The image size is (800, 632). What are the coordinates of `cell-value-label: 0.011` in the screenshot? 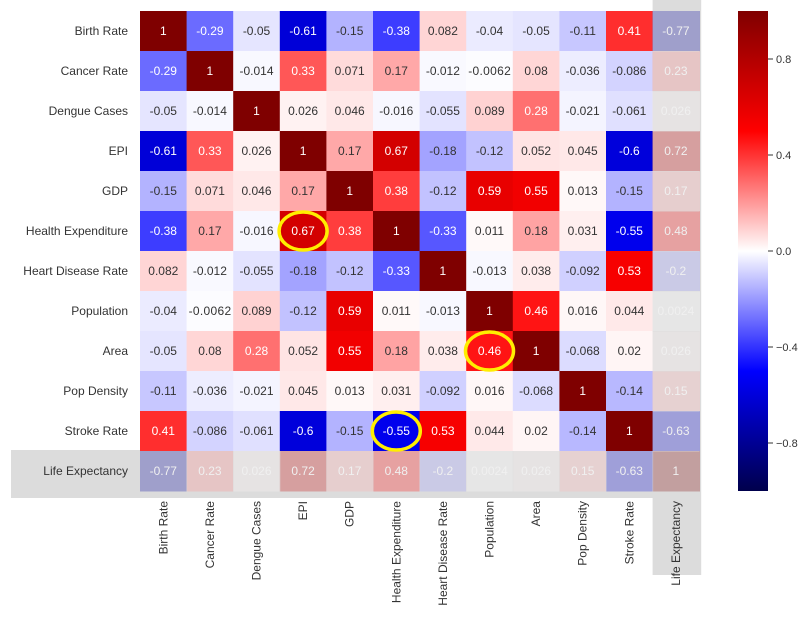 It's located at (489, 231).